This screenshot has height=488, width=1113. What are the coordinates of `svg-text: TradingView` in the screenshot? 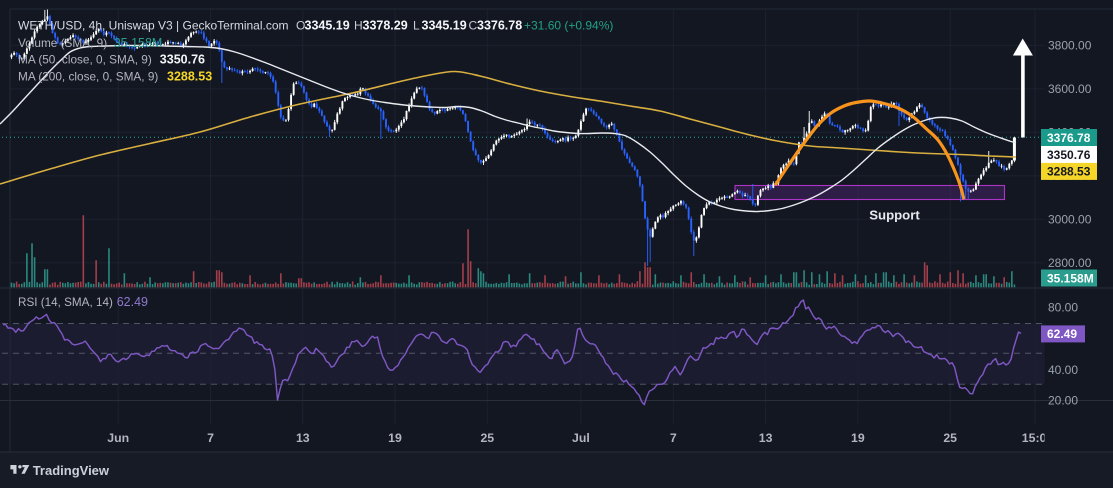 It's located at (71, 470).